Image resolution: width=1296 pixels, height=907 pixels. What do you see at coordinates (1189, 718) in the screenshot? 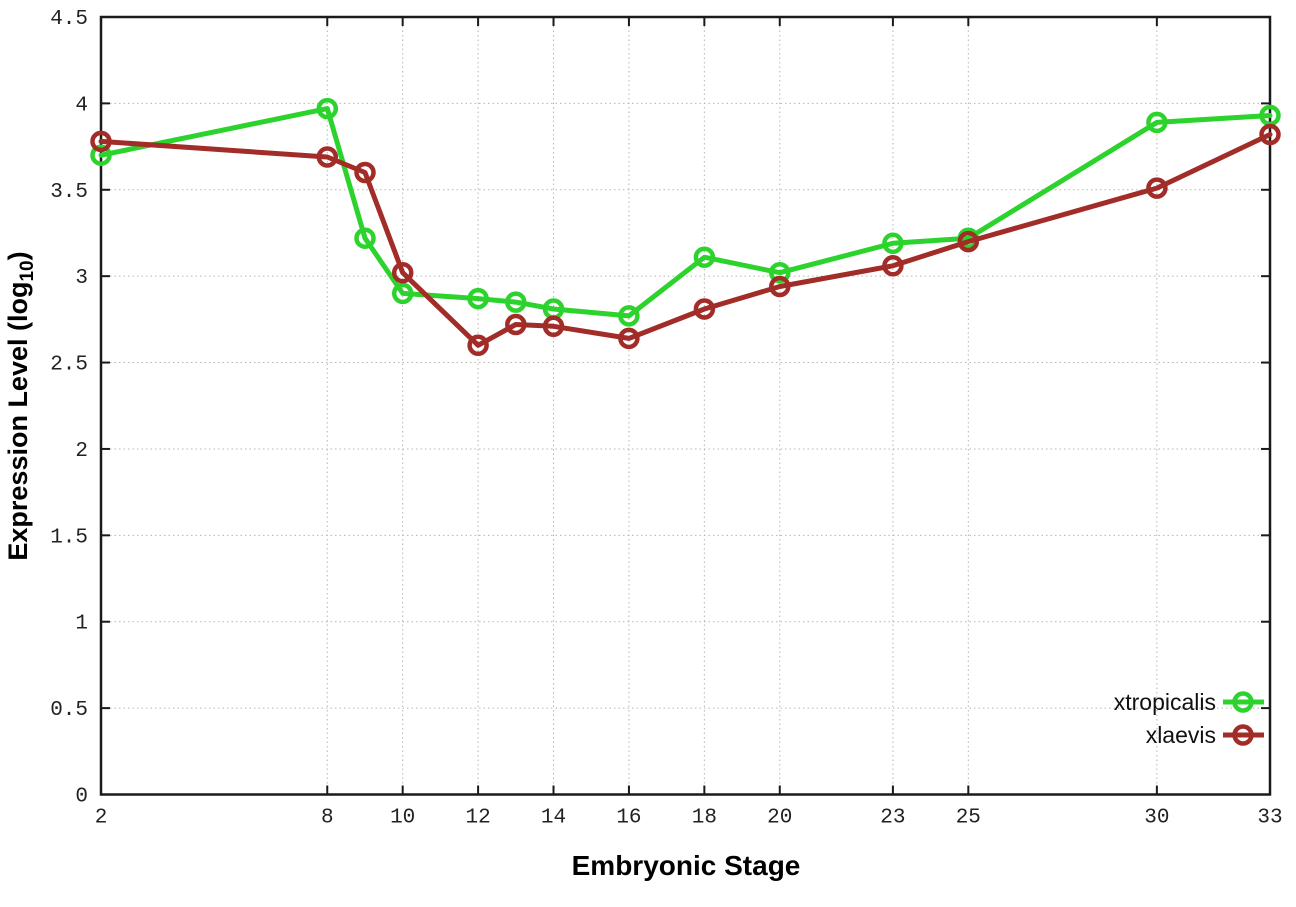
I see `legend: xtropicalis xlaevis` at bounding box center [1189, 718].